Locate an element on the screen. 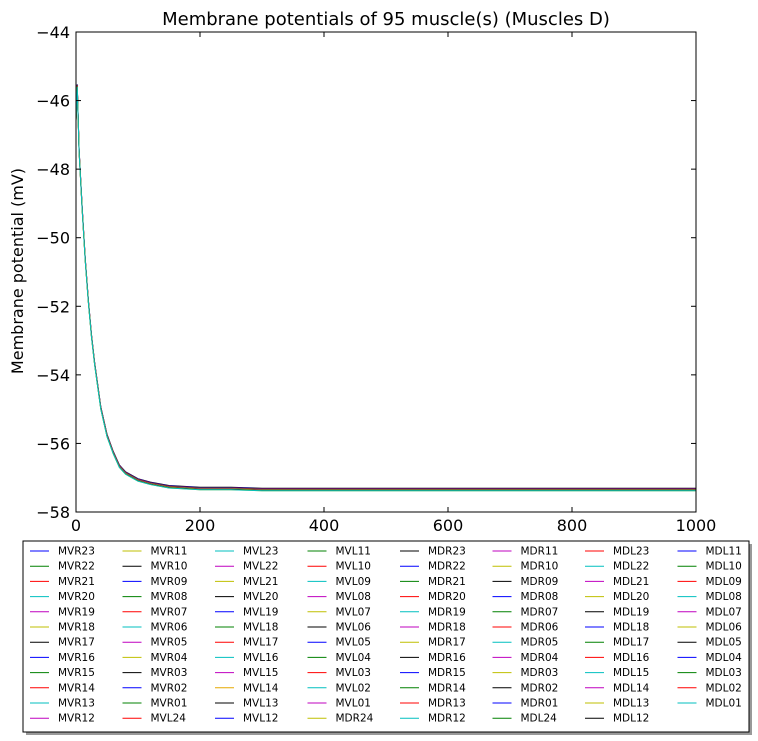  legend-entry-label: MVR08 is located at coordinates (169, 597).